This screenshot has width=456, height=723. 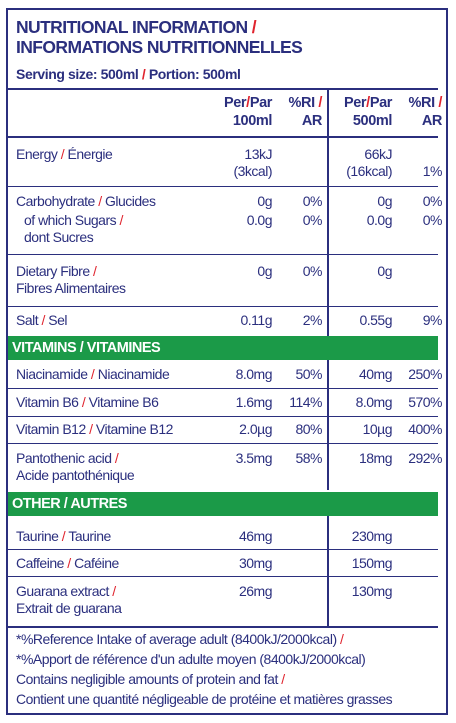 I want to click on pantothenic-acid-per-100ml: 3.5mg, so click(x=254, y=458).